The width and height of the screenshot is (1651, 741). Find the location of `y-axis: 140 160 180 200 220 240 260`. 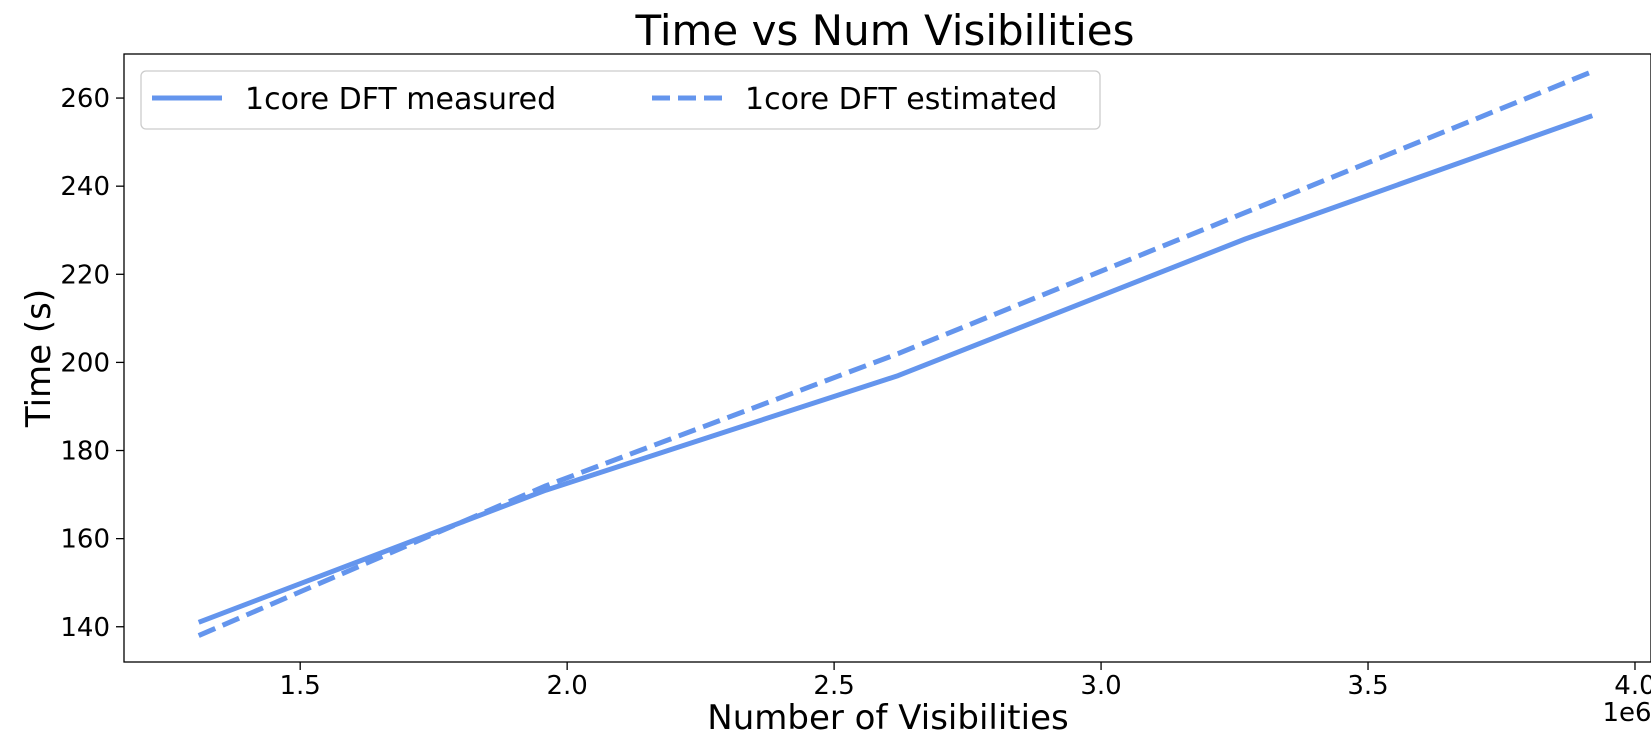

y-axis: 140 160 180 200 220 240 260 is located at coordinates (92, 363).